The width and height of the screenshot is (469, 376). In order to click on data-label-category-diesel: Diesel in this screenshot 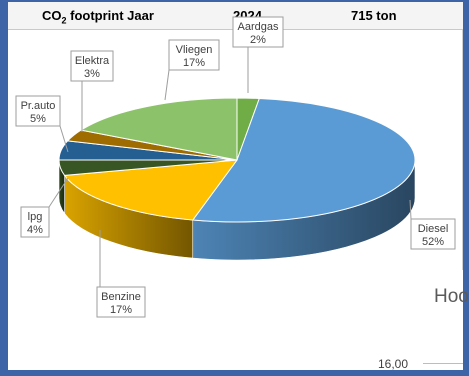, I will do `click(433, 229)`.